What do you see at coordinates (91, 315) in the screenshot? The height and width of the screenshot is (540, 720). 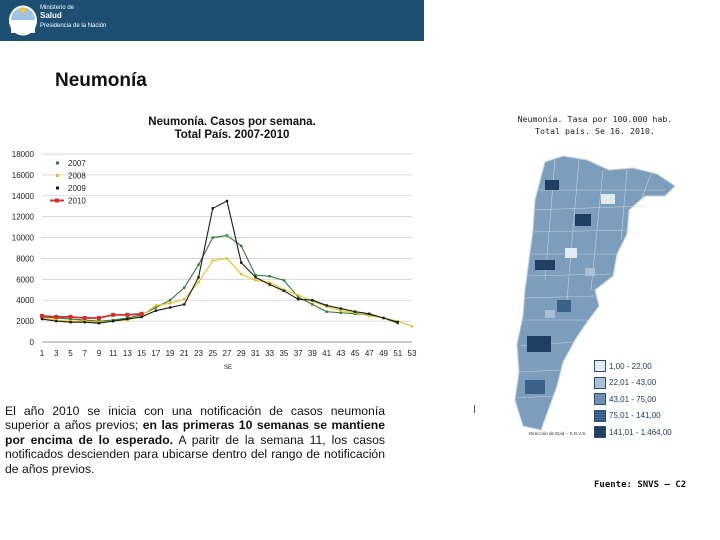 I see `series-line-2010` at bounding box center [91, 315].